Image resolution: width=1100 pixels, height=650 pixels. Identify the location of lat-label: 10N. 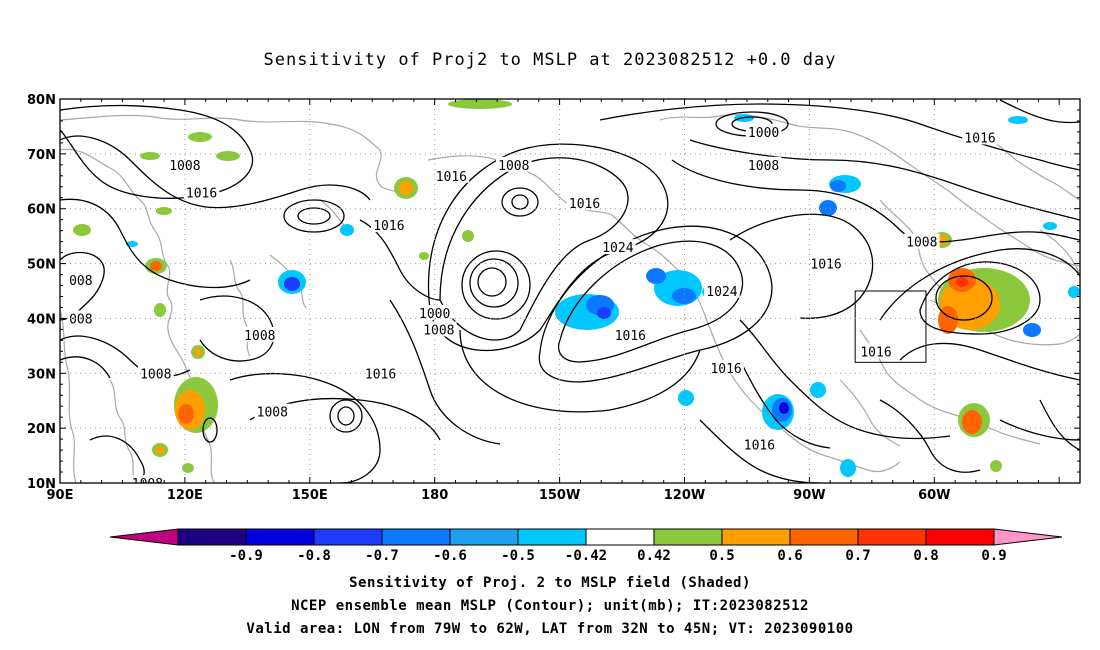
(41, 484).